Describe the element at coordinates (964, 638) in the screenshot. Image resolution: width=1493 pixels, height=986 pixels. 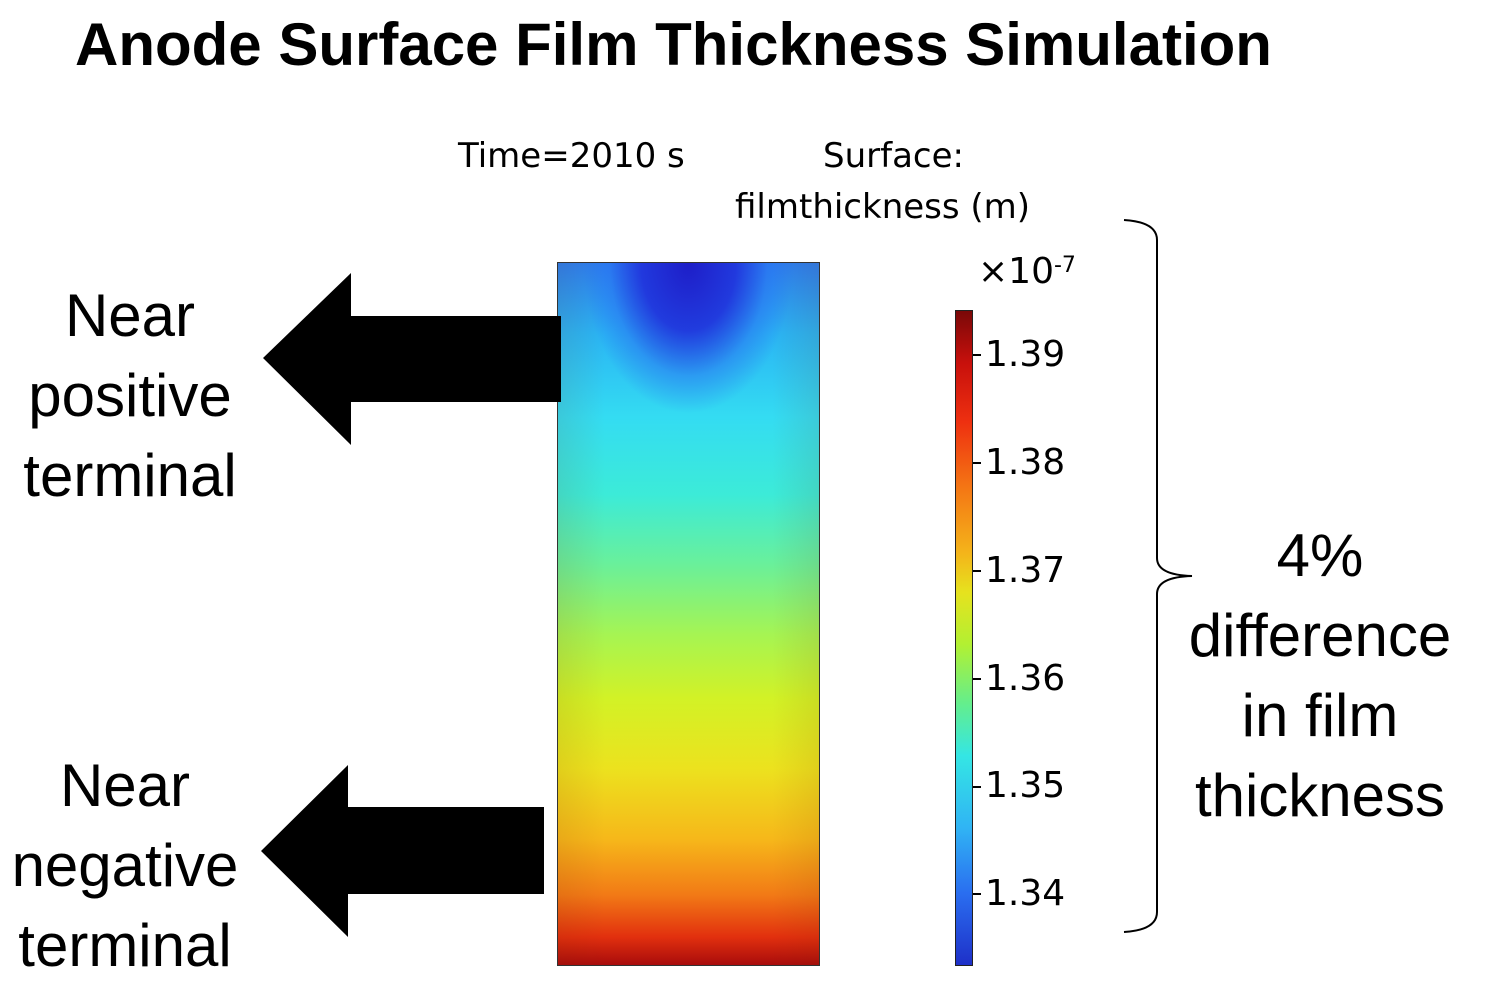
I see `colorbar` at that location.